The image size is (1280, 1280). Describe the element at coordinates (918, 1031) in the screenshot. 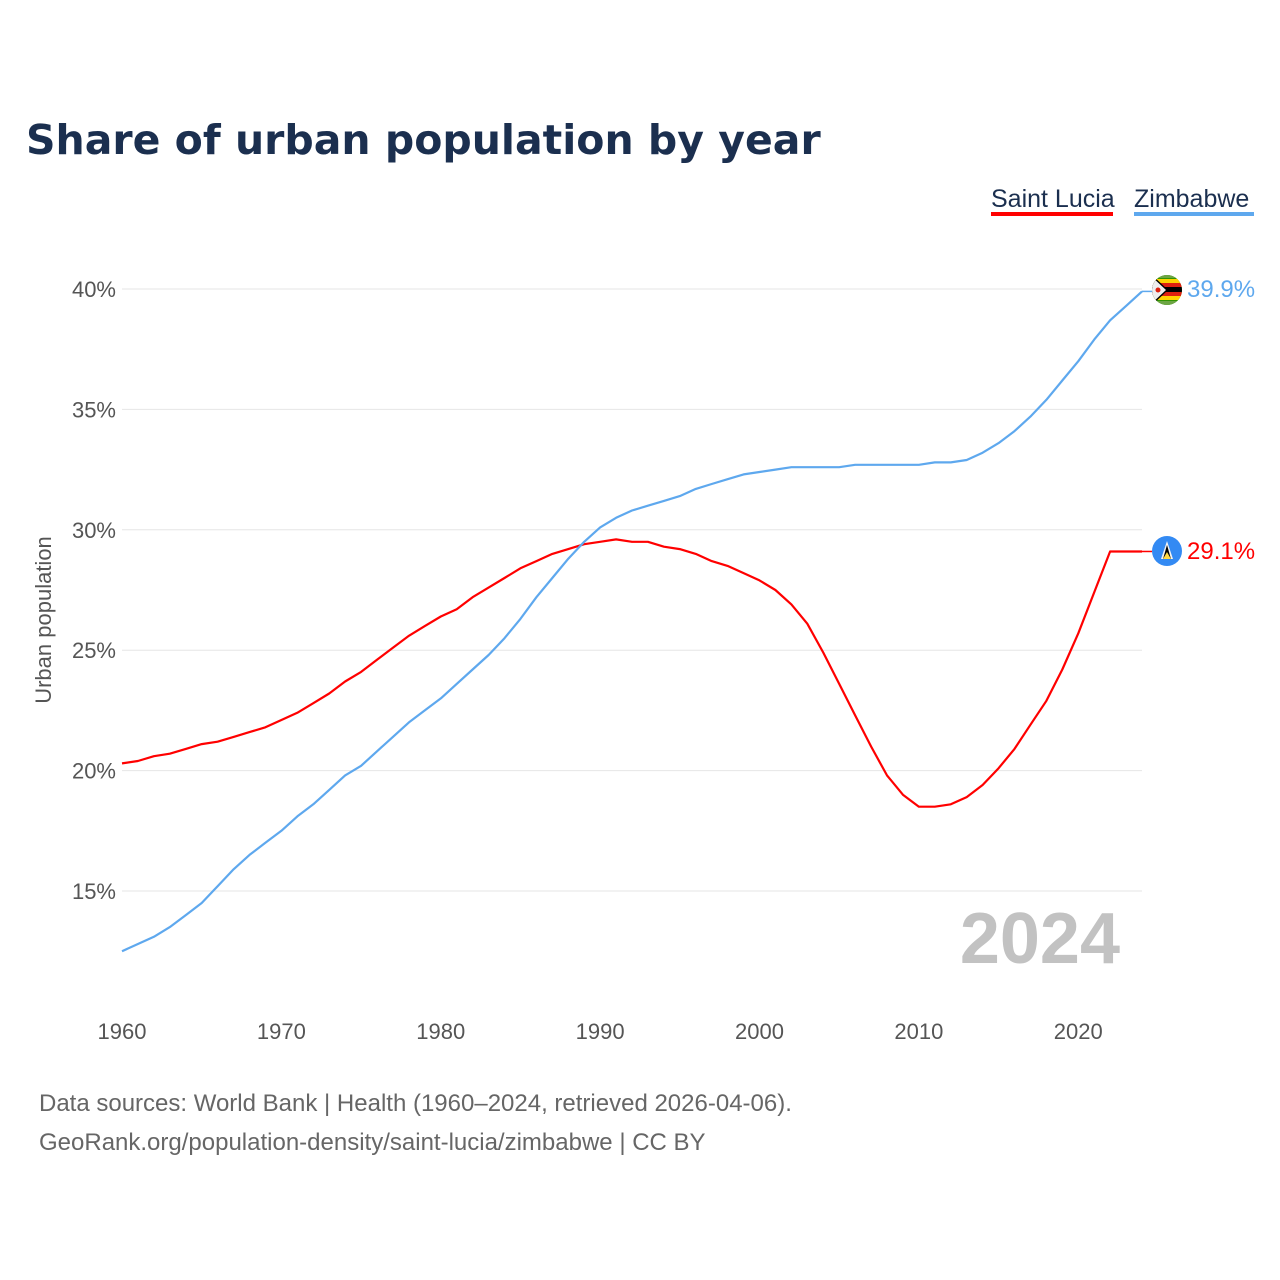

I see `x-tick-label: 2010` at that location.